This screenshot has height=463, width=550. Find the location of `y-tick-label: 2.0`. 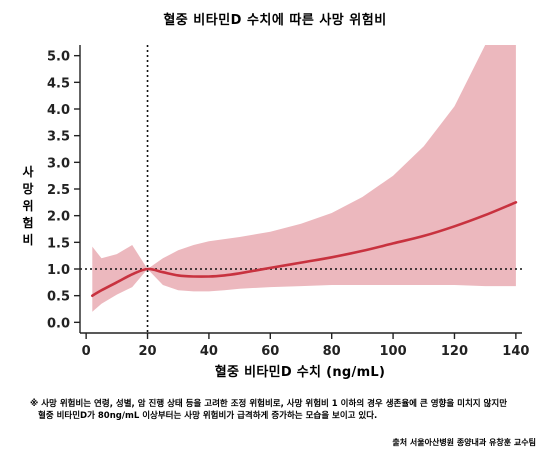

y-tick-label: 2.0 is located at coordinates (58, 217).